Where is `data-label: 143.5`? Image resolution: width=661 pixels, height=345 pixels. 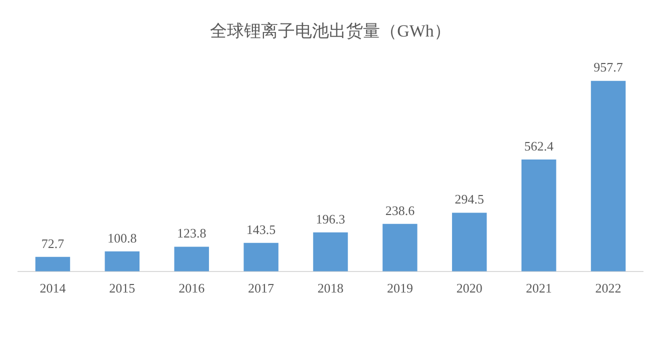
data-label: 143.5 is located at coordinates (261, 229).